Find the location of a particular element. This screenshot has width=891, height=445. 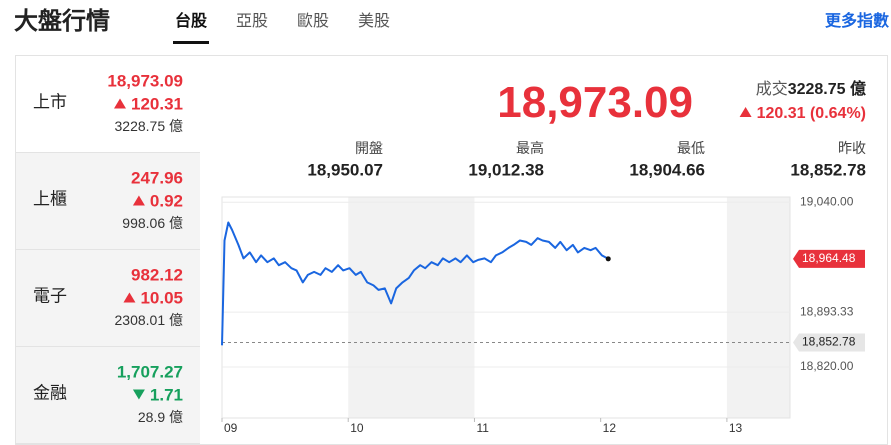

stat-value: 18,950.07 is located at coordinates (345, 170).